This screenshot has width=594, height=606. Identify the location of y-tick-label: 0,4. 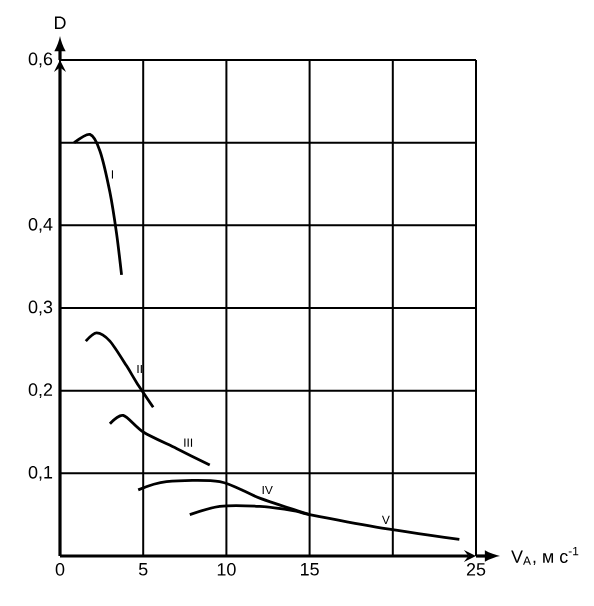
(40, 225).